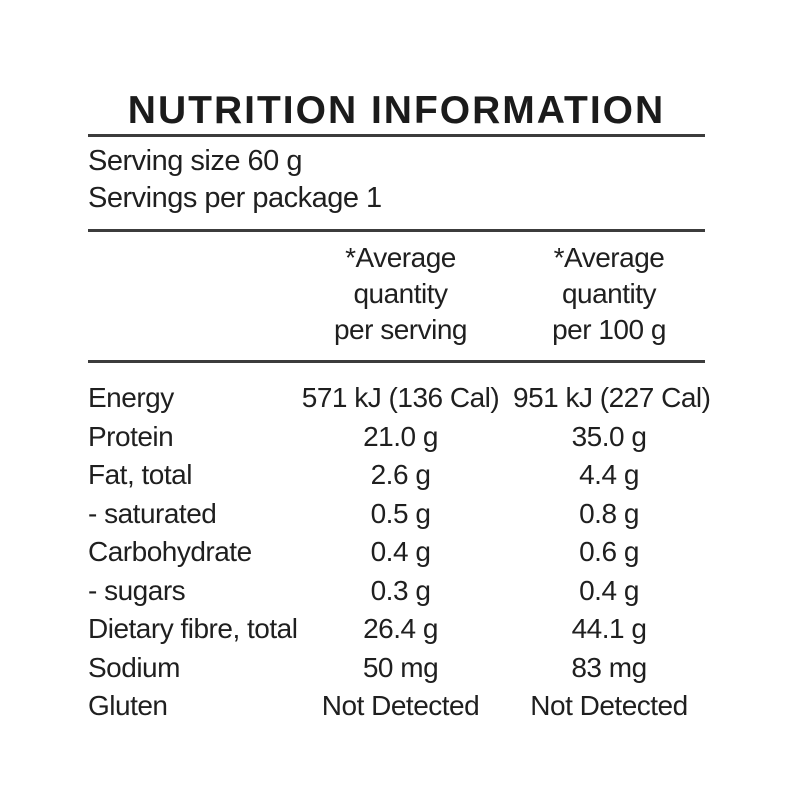 The width and height of the screenshot is (800, 800). I want to click on divider-header, so click(396, 361).